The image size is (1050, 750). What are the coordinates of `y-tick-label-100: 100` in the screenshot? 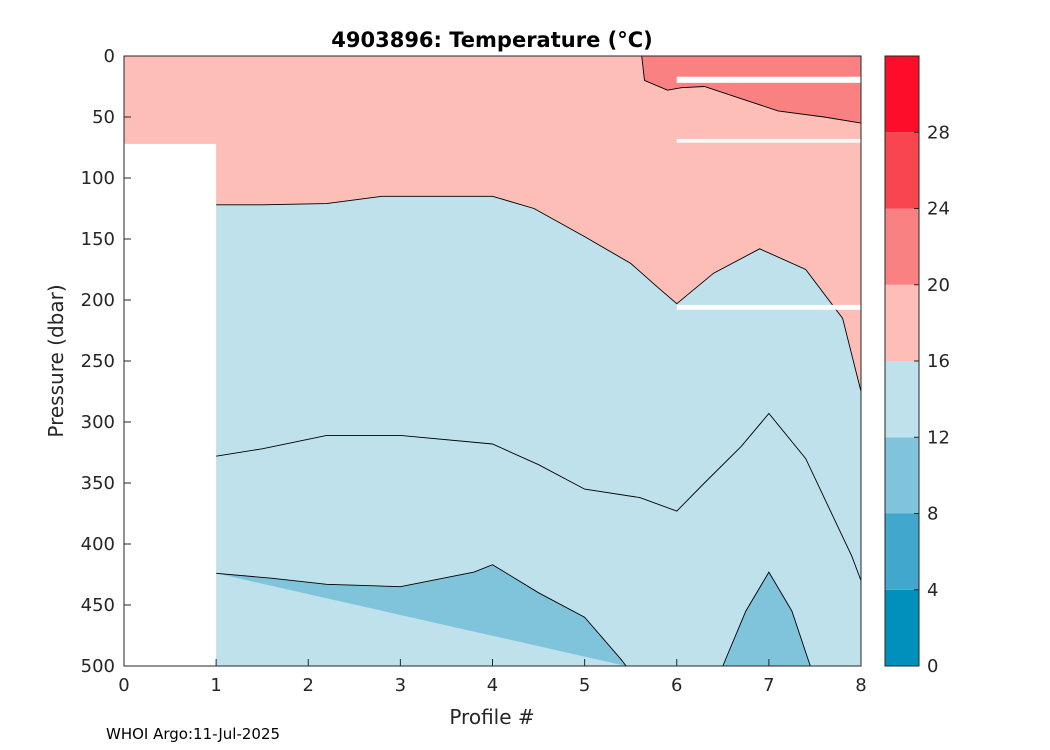 It's located at (98, 178).